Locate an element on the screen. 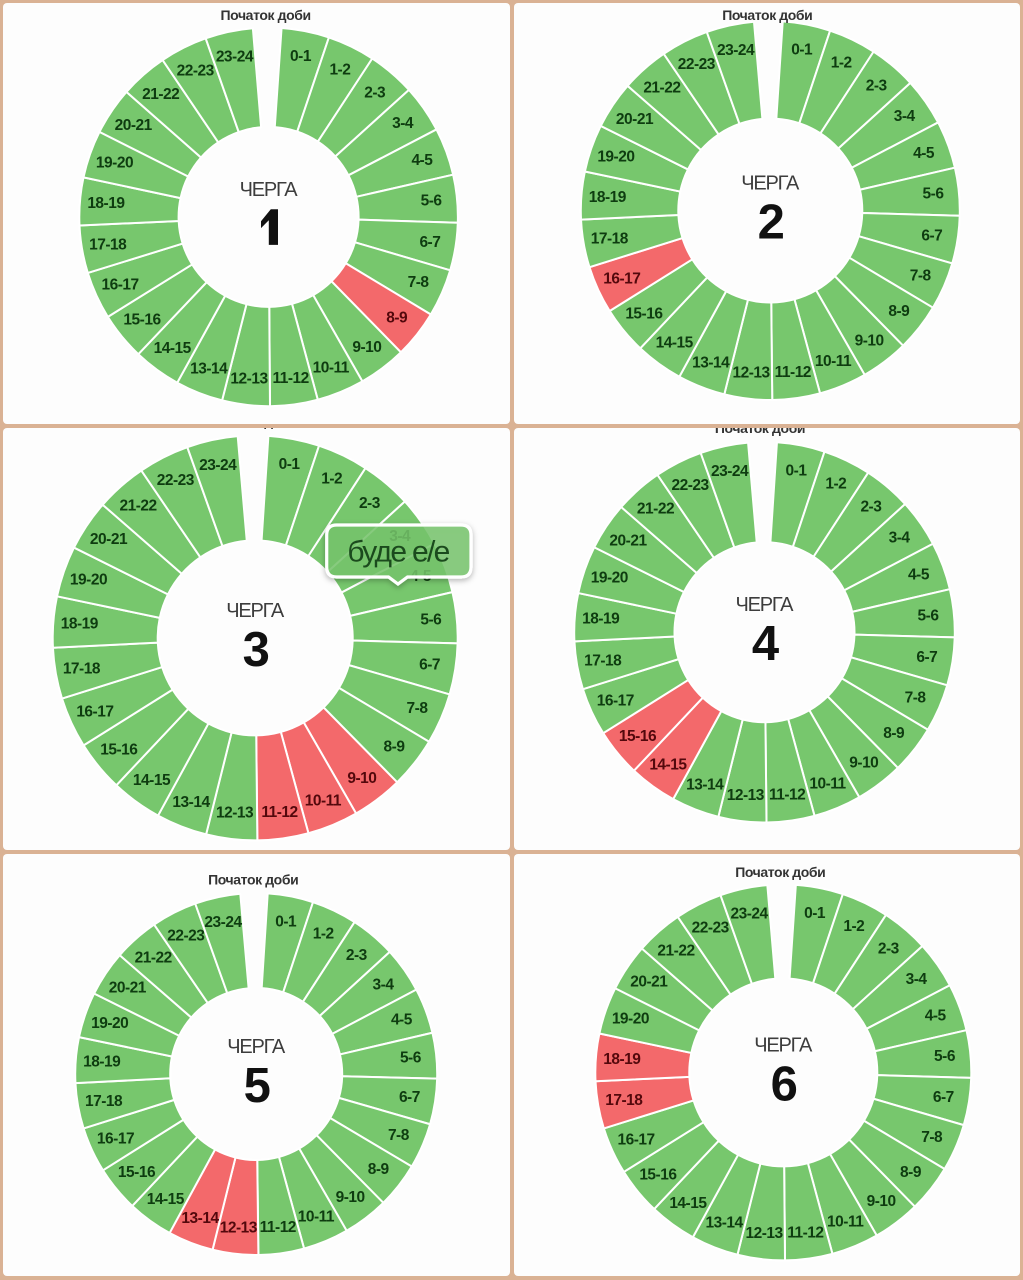 The image size is (1023, 1280). svg-text: 3 is located at coordinates (256, 650).